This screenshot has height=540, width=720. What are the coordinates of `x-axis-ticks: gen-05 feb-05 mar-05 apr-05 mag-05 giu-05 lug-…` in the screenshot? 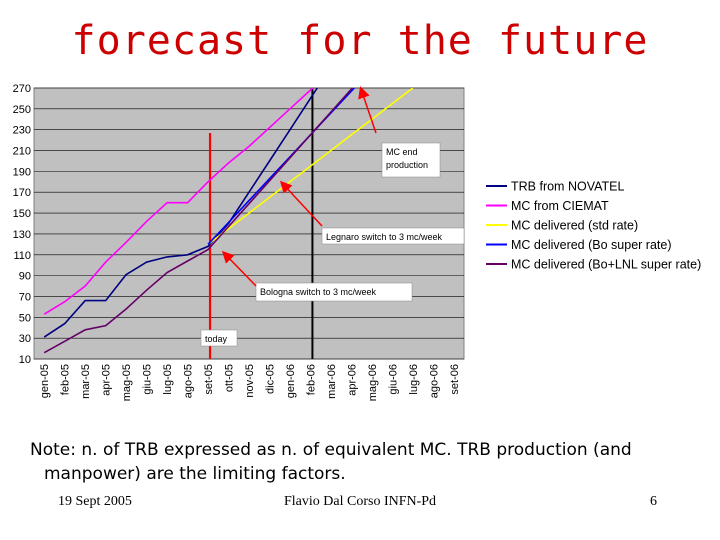 It's located at (250, 382).